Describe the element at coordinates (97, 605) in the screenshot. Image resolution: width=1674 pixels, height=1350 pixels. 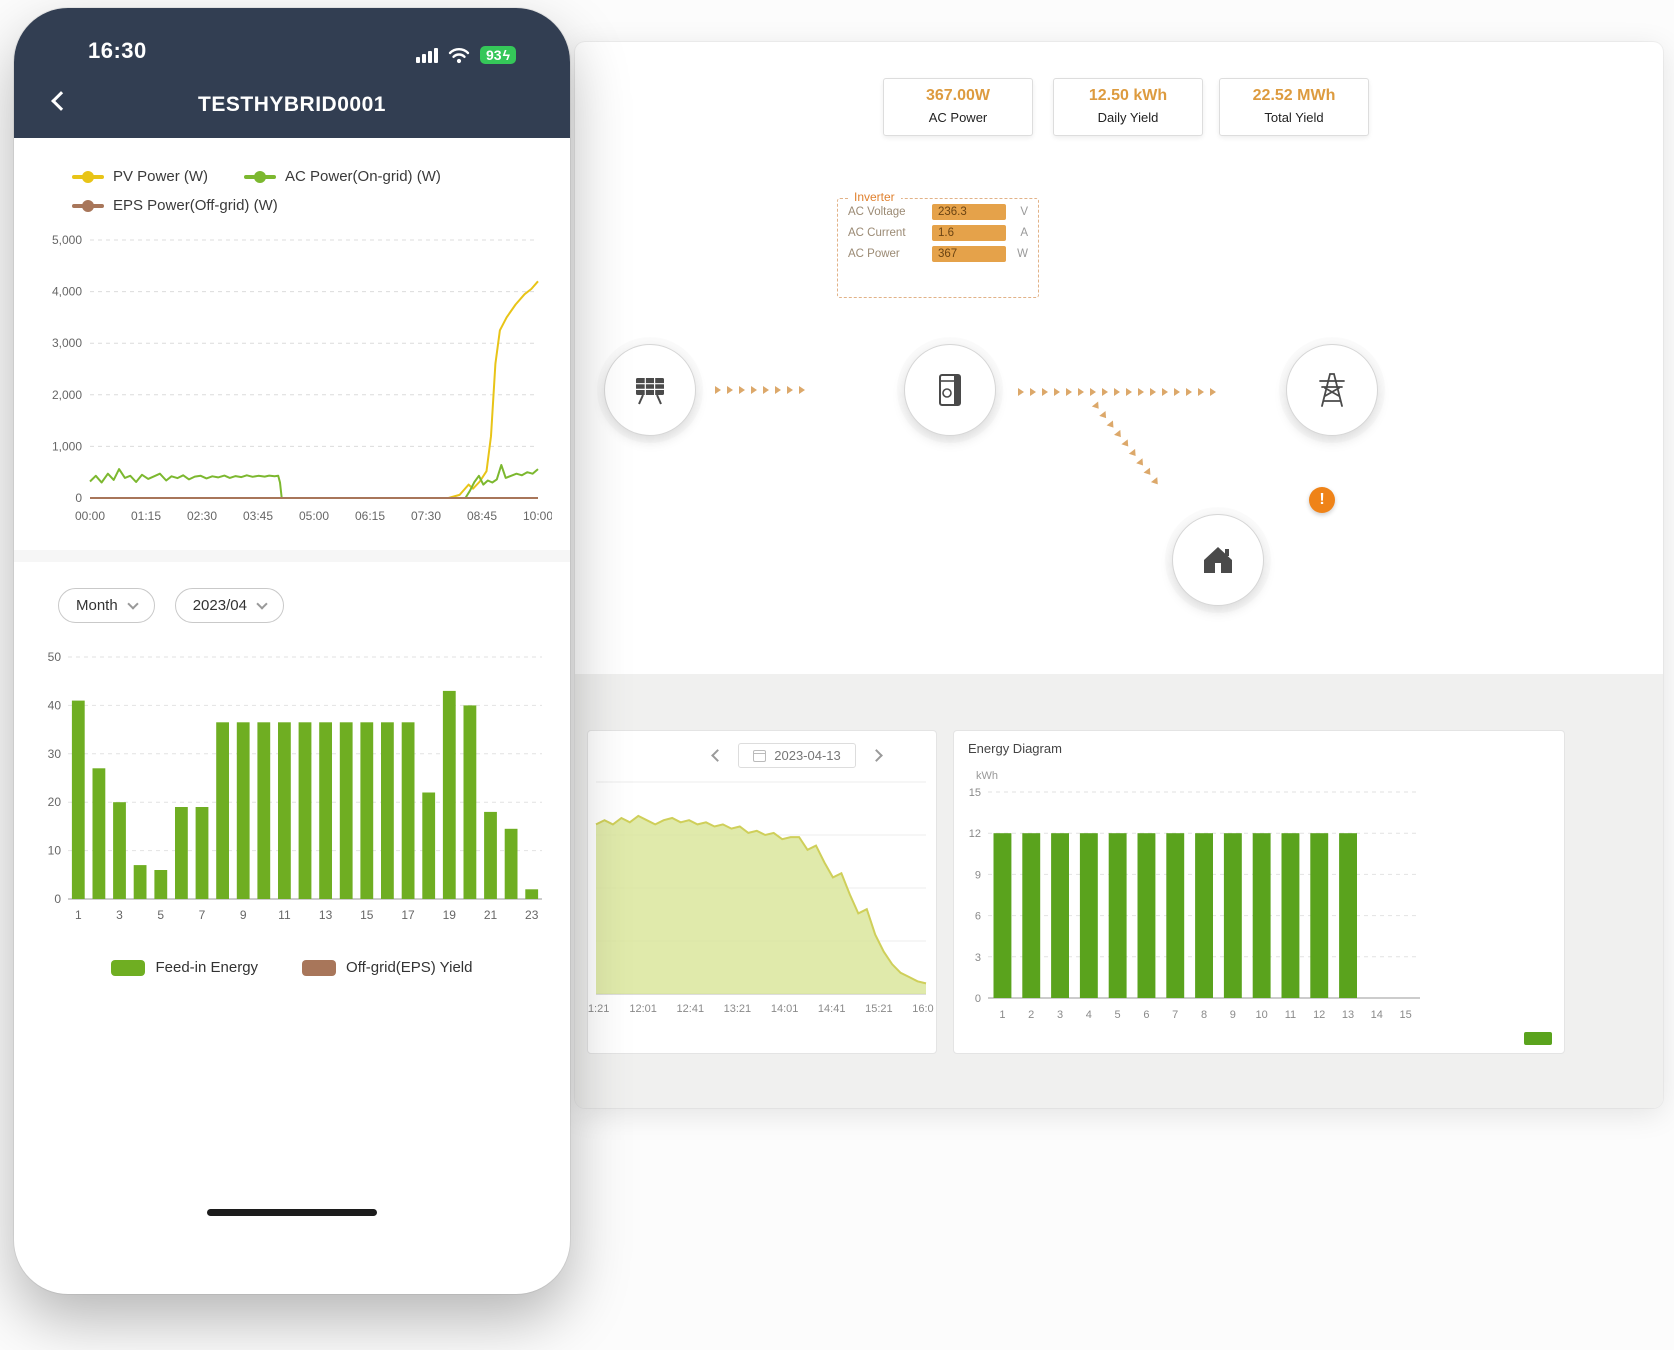
I see `period-dropdown-value: Month` at that location.